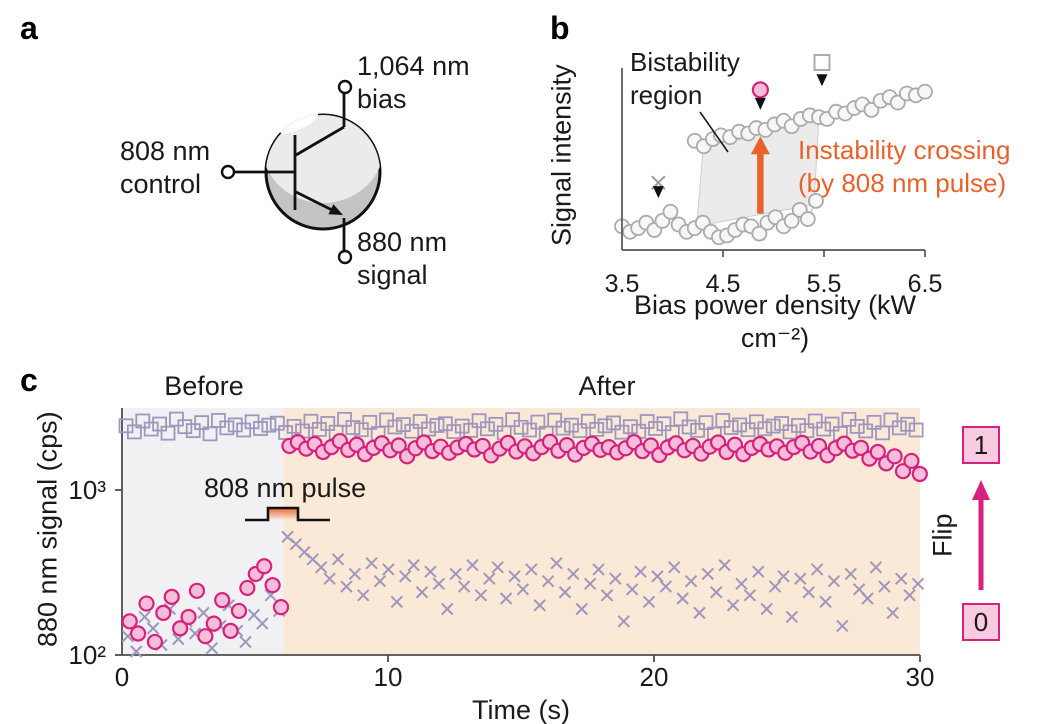  I want to click on control-label-line2: control, so click(161, 184).